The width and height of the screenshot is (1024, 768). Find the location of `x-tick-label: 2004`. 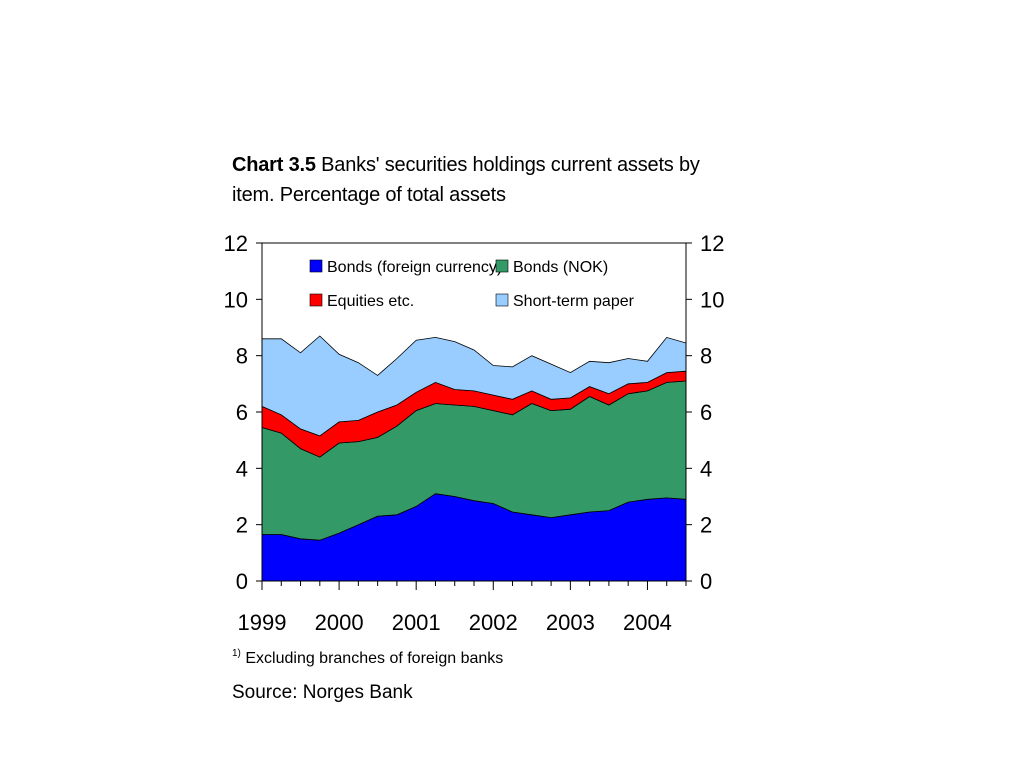

x-tick-label: 2004 is located at coordinates (647, 622).